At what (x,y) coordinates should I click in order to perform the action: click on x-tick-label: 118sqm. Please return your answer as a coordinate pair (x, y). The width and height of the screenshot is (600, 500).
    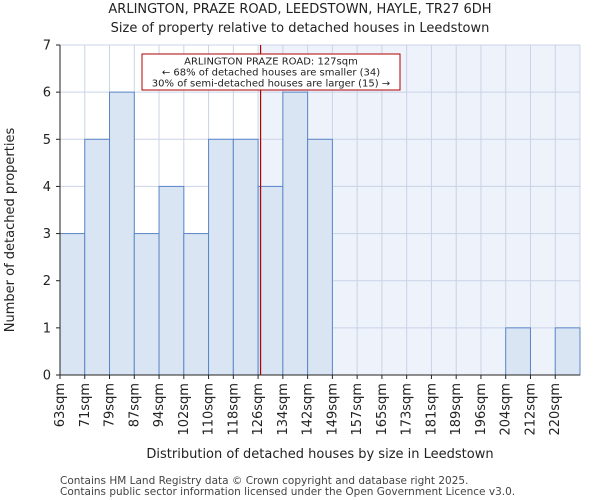
    Looking at the image, I should click on (233, 409).